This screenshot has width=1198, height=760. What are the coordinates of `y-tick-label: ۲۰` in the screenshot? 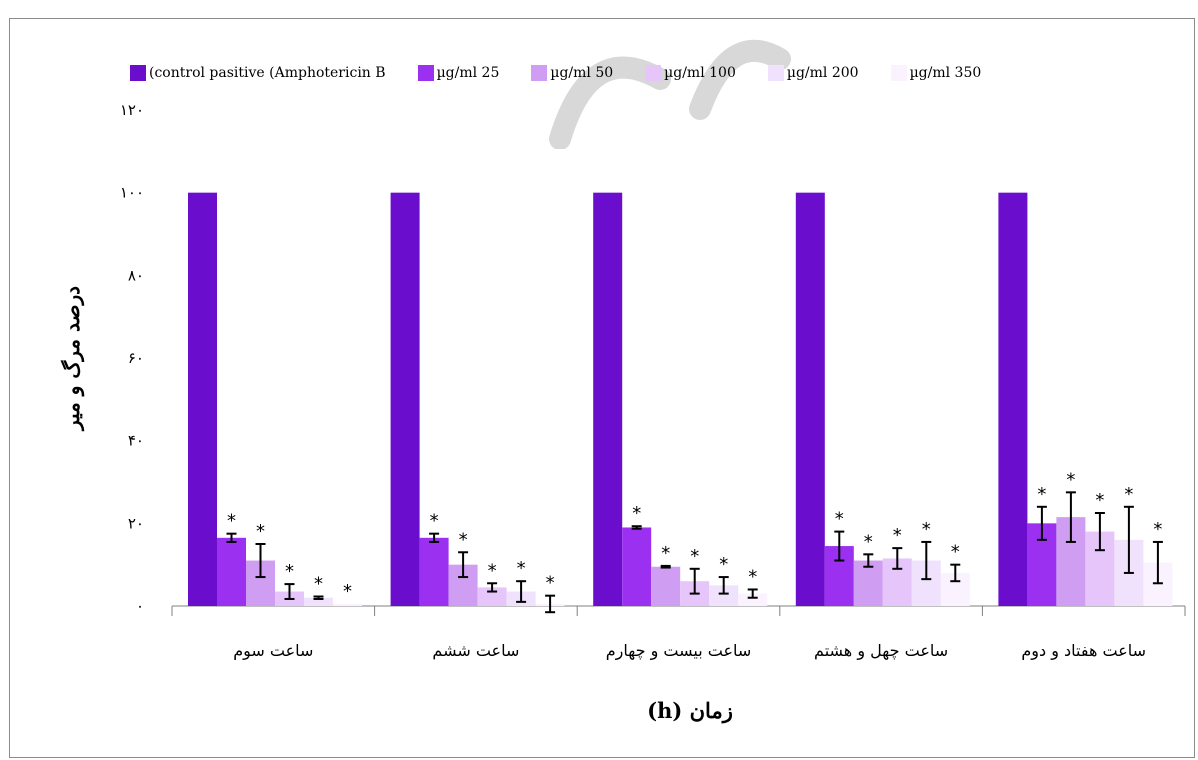 It's located at (136, 523).